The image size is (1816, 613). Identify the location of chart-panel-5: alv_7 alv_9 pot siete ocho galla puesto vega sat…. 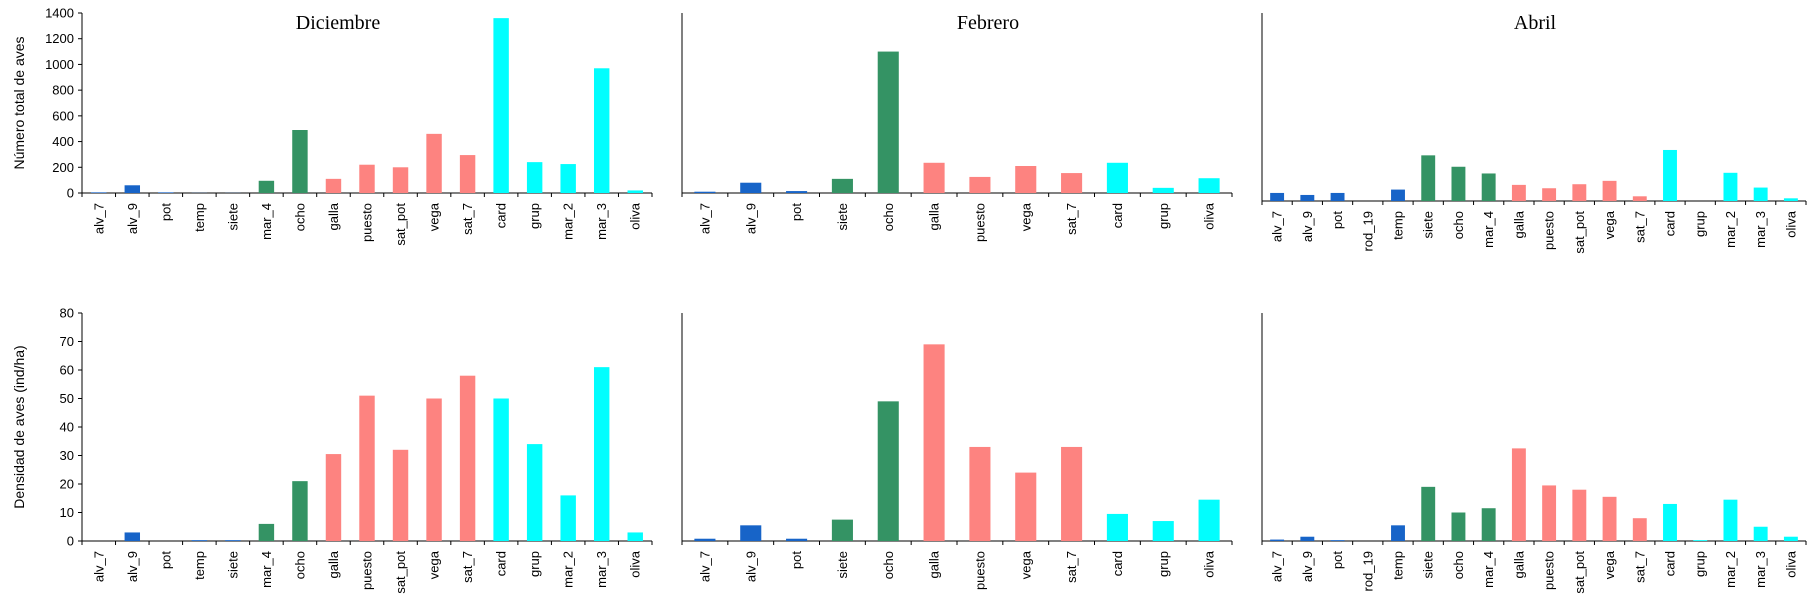
(957, 451).